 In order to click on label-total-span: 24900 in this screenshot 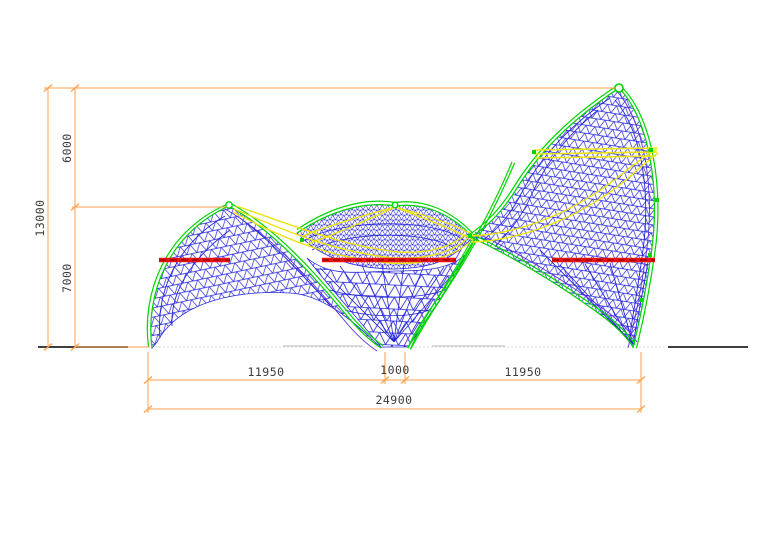, I will do `click(393, 400)`.